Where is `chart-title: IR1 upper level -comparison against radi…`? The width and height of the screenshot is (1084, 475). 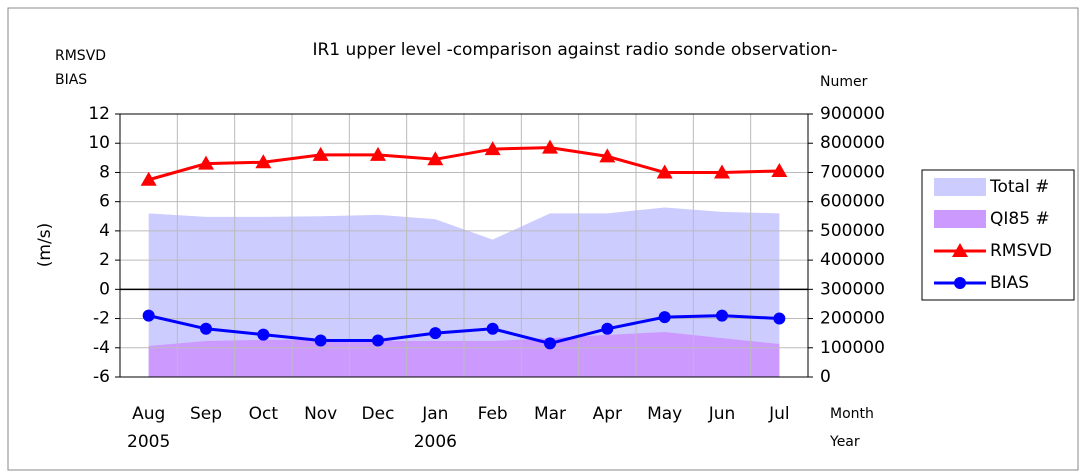
chart-title: IR1 upper level -comparison against radi… is located at coordinates (574, 50).